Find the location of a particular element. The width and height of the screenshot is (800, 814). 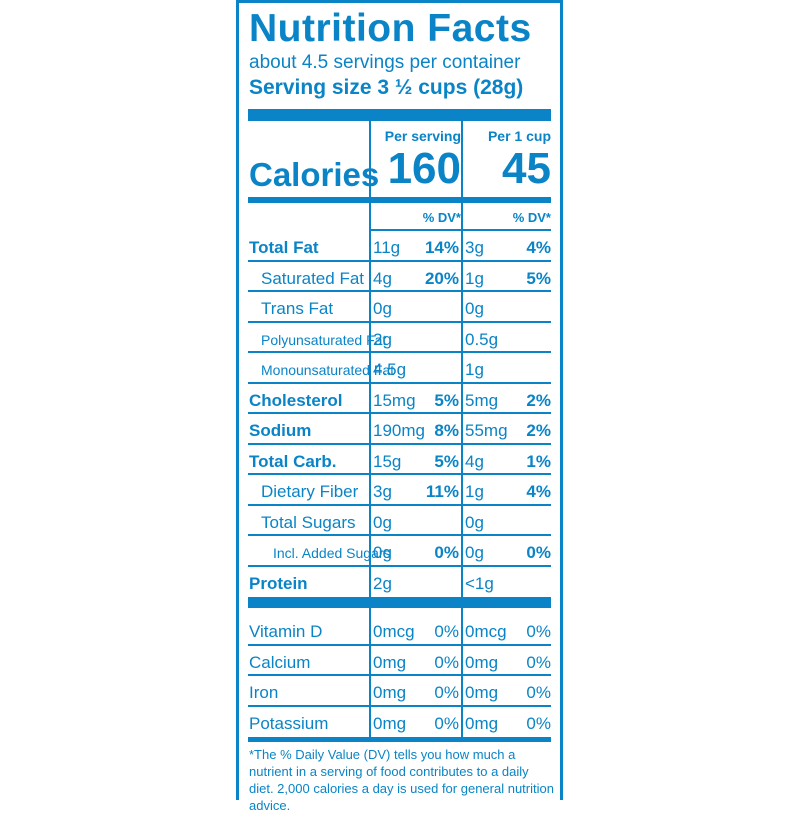

total-sugars-label: Total Sugars is located at coordinates (308, 522).